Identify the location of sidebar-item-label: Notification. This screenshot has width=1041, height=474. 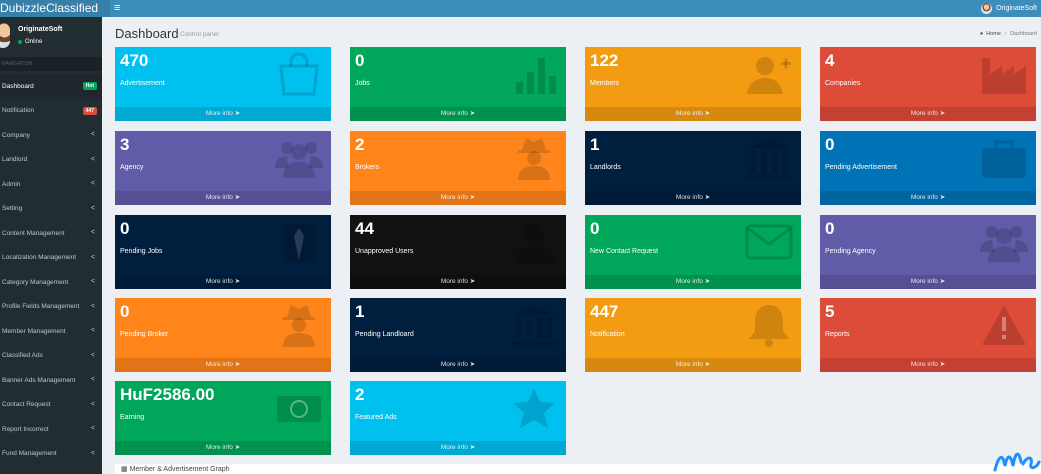
(18, 111).